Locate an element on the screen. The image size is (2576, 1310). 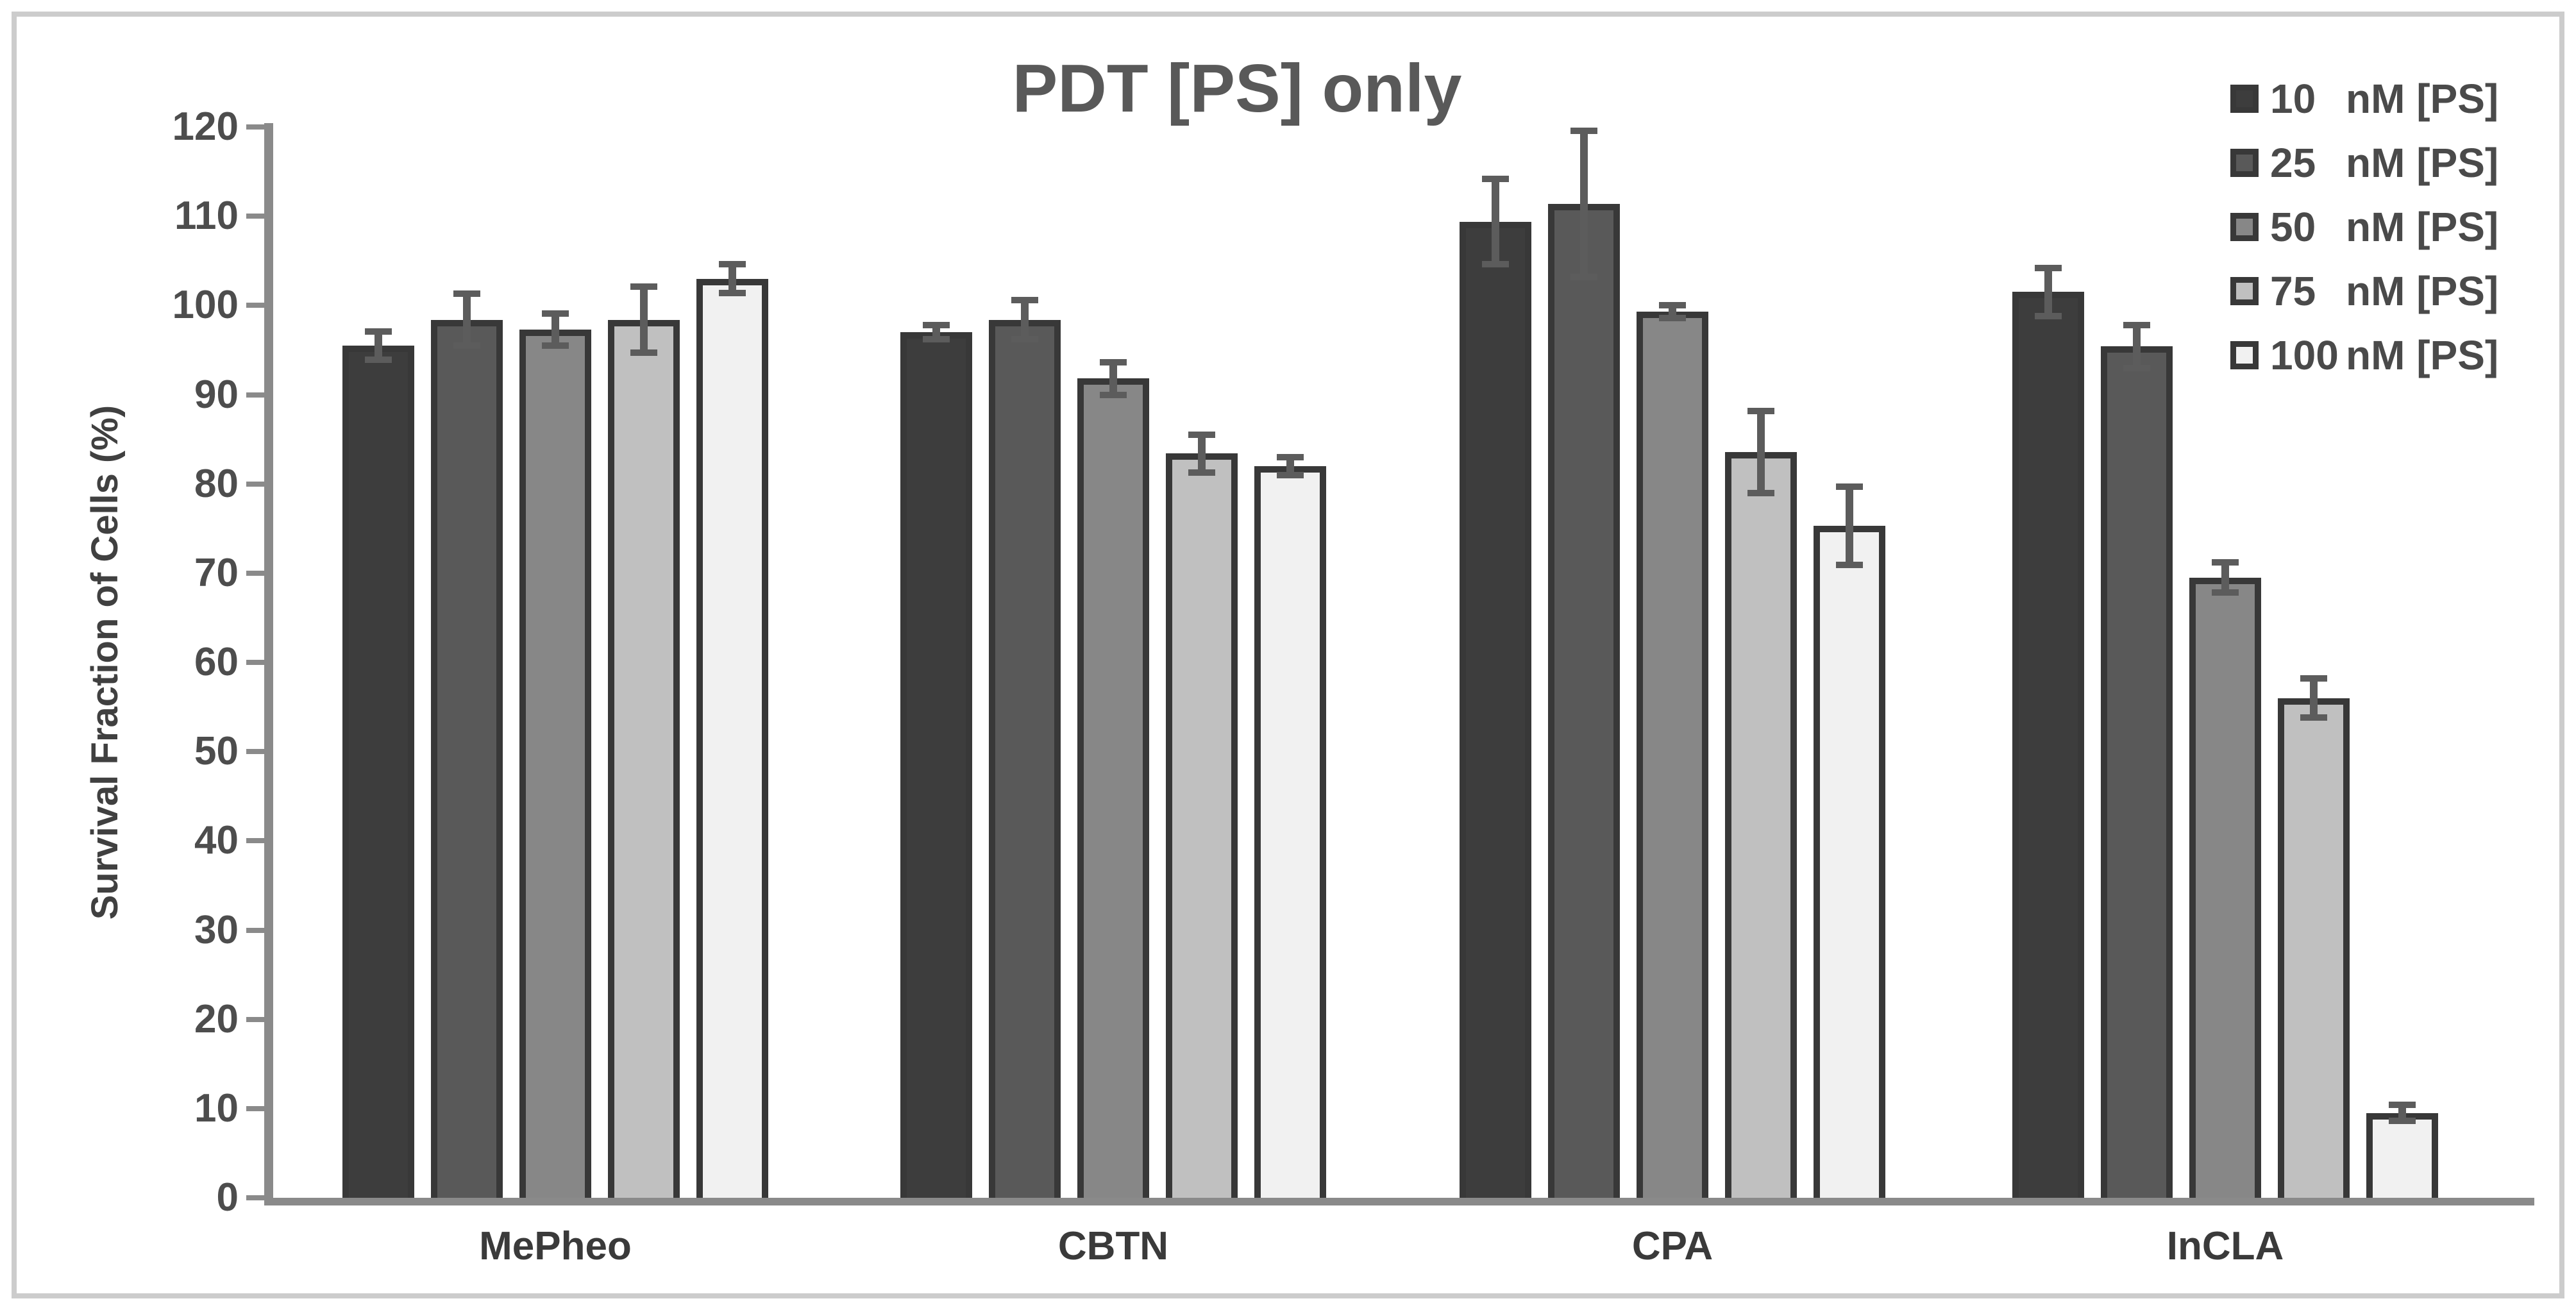
legend-label-num: 100 is located at coordinates (2304, 355).